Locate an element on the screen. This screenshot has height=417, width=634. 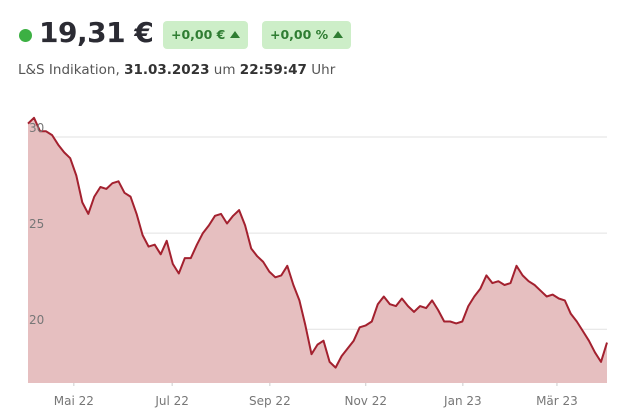
y-tick-label: 25 is located at coordinates (36, 224).